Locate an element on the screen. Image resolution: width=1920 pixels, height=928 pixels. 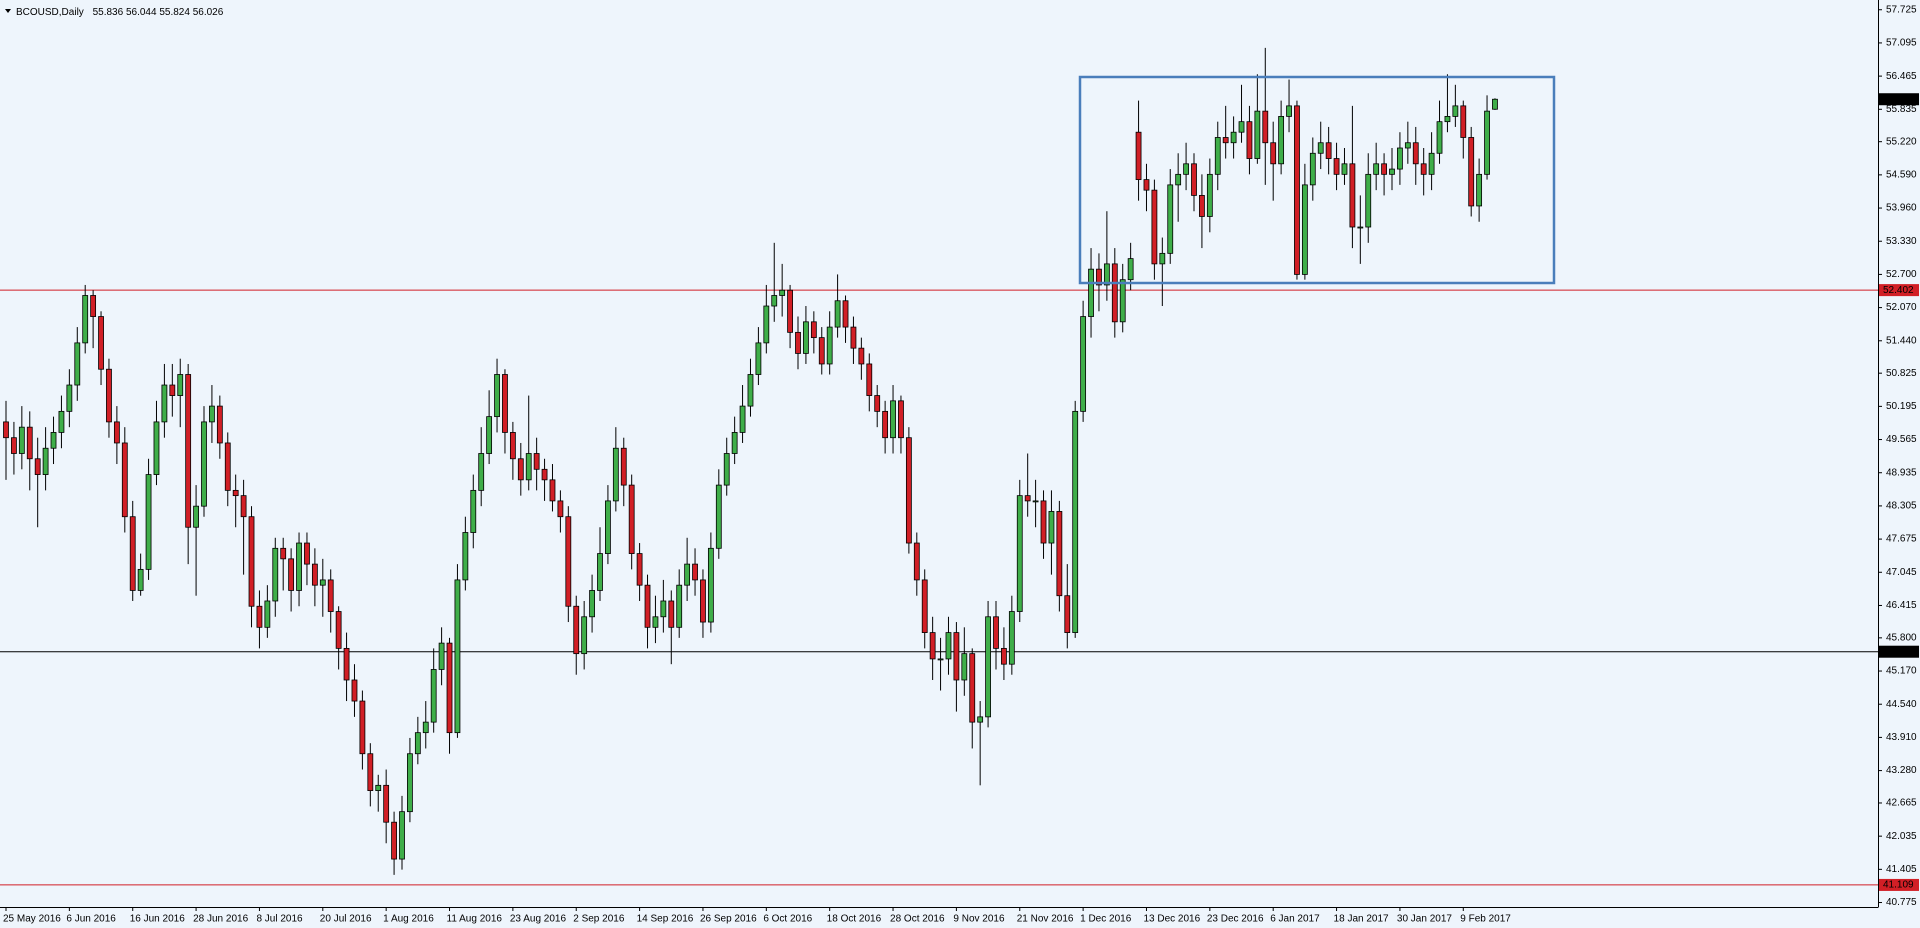
y-tick-label: 42.665 is located at coordinates (1901, 803).